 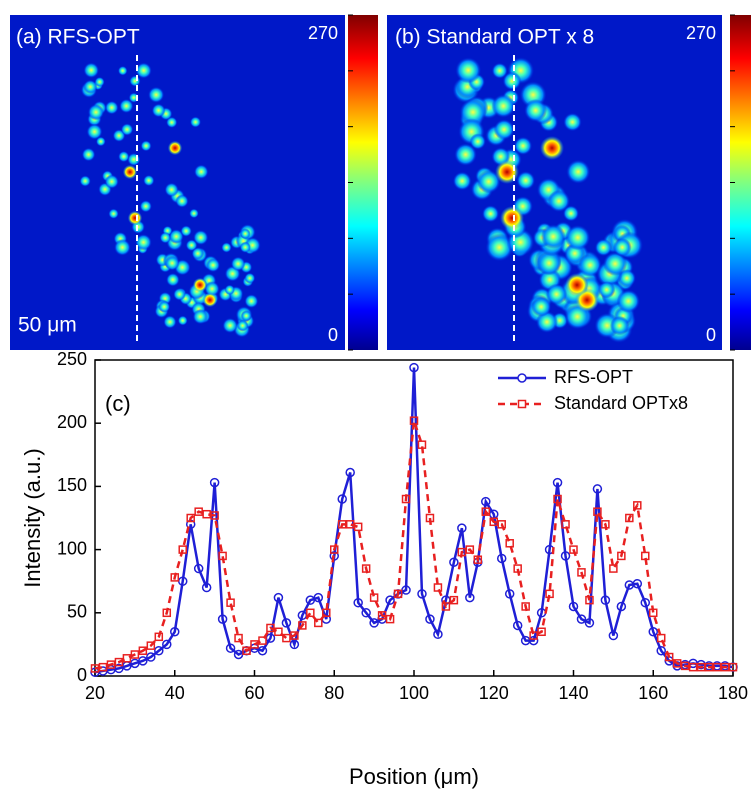 What do you see at coordinates (72, 422) in the screenshot?
I see `y-tick-label: 200` at bounding box center [72, 422].